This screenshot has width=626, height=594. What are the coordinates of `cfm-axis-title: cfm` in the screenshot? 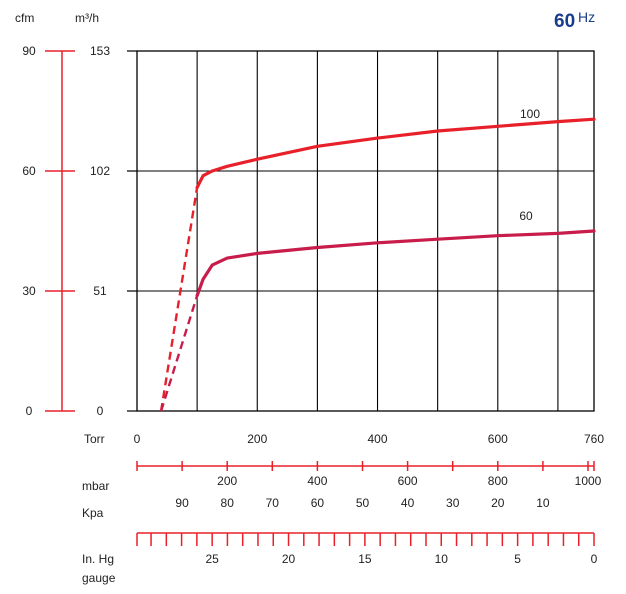 It's located at (24, 18).